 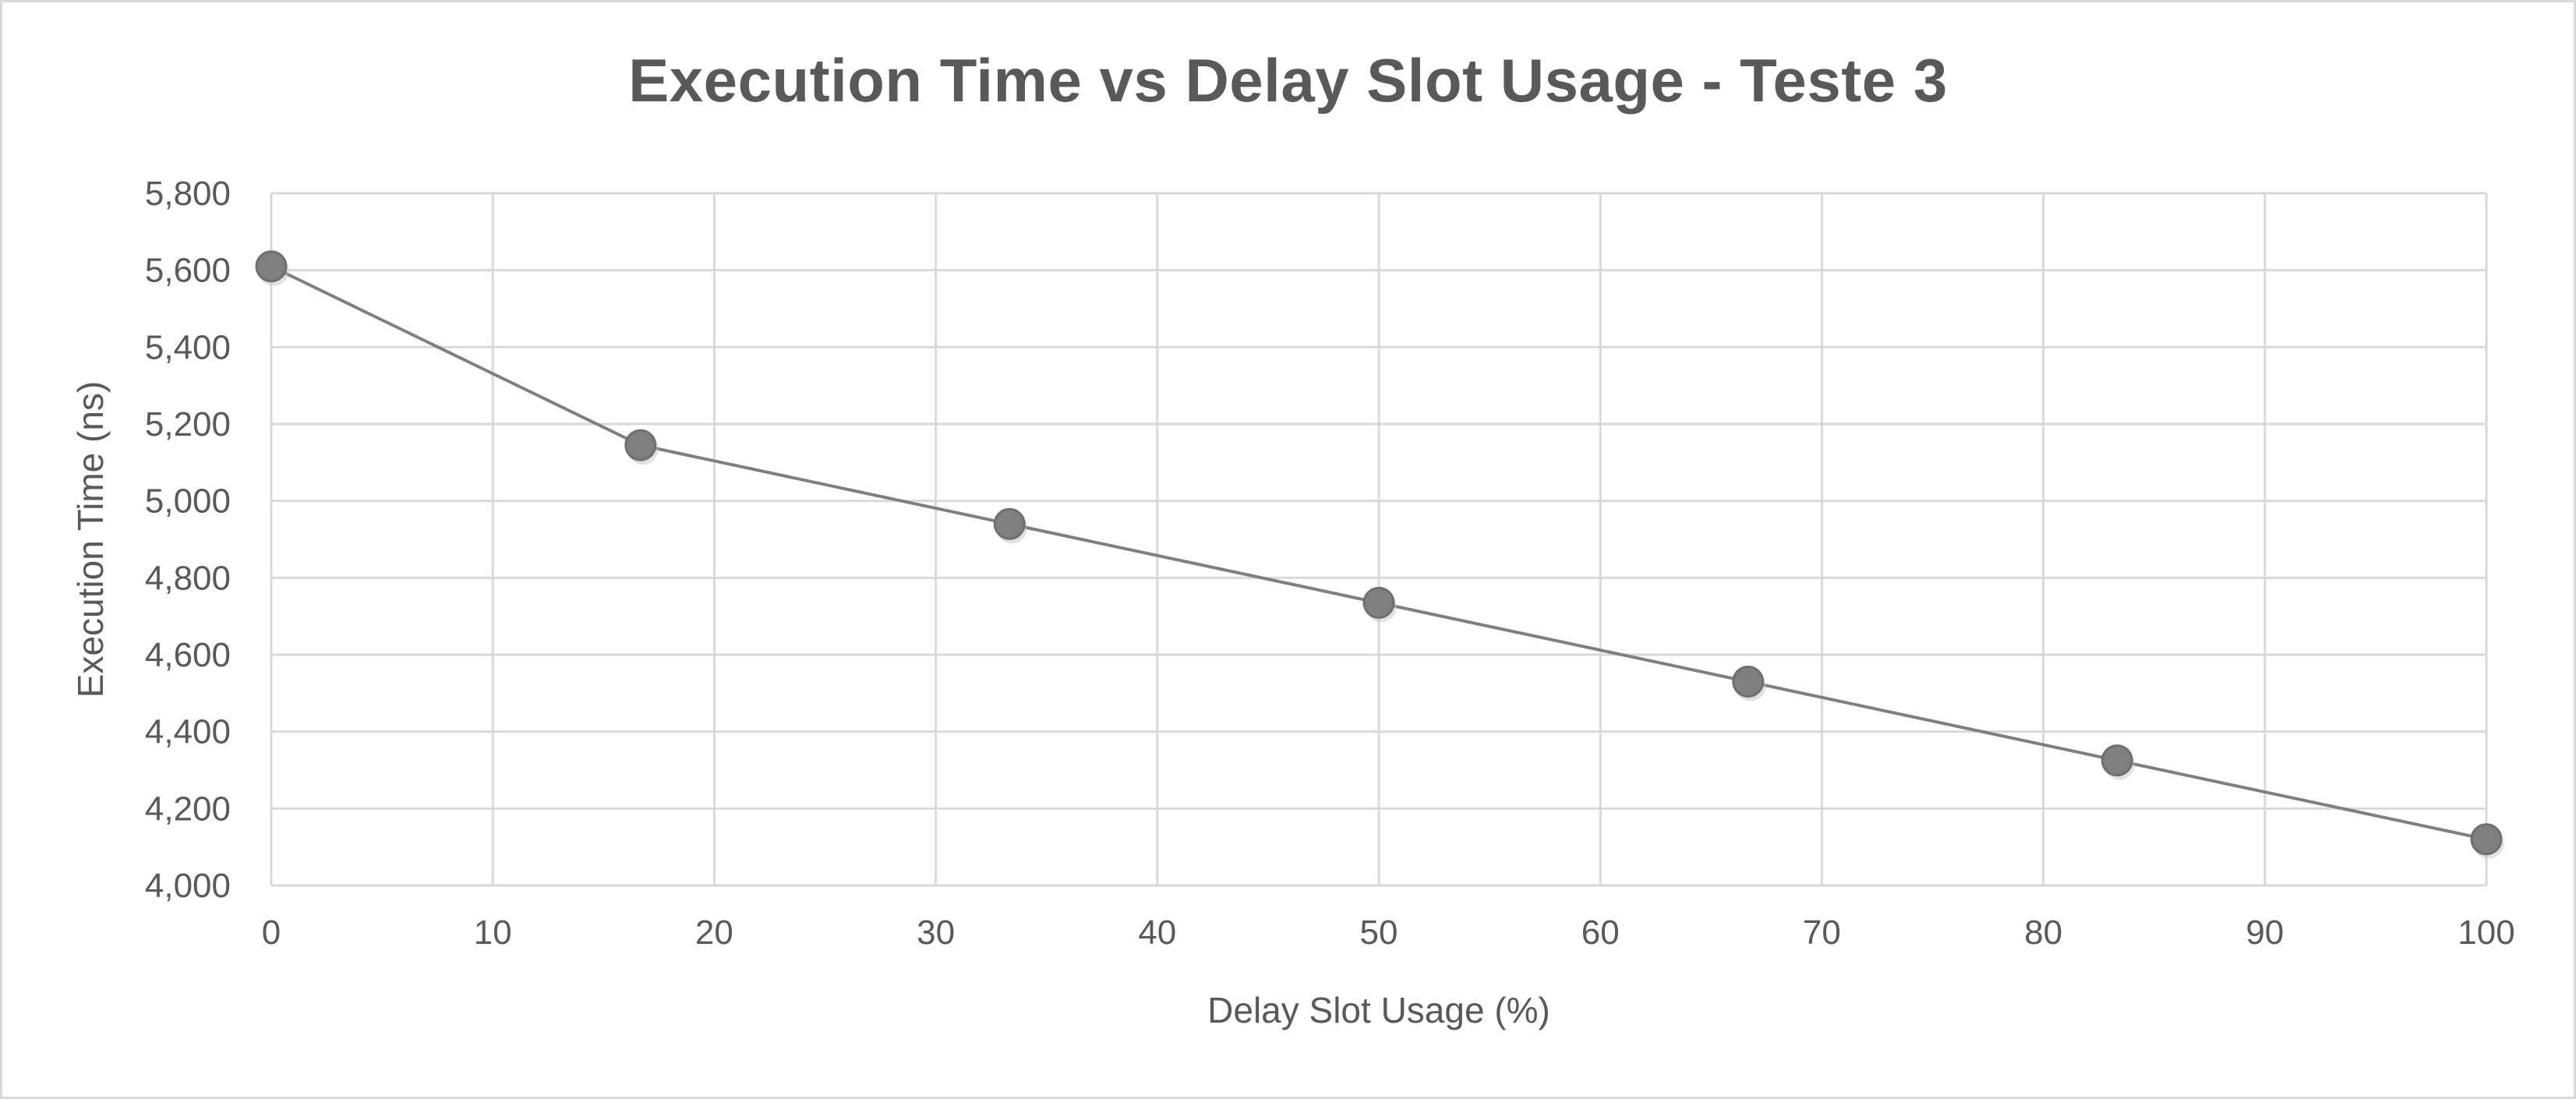 What do you see at coordinates (188, 194) in the screenshot?
I see `y-tick-label: 5,800` at bounding box center [188, 194].